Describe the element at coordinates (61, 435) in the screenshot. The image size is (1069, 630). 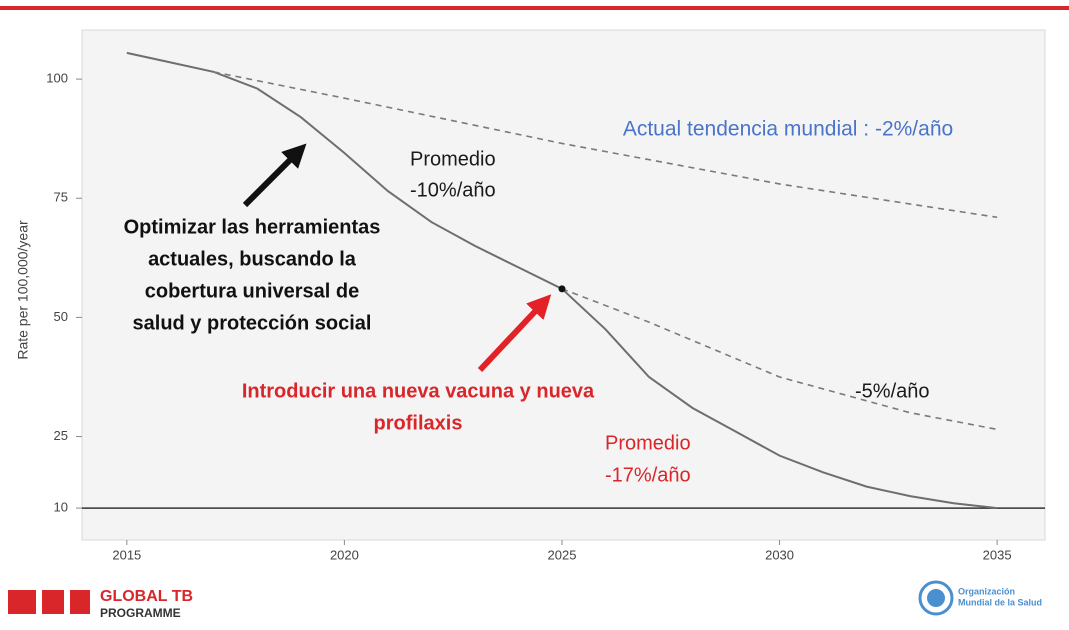
I see `y-tick-label: 25` at that location.